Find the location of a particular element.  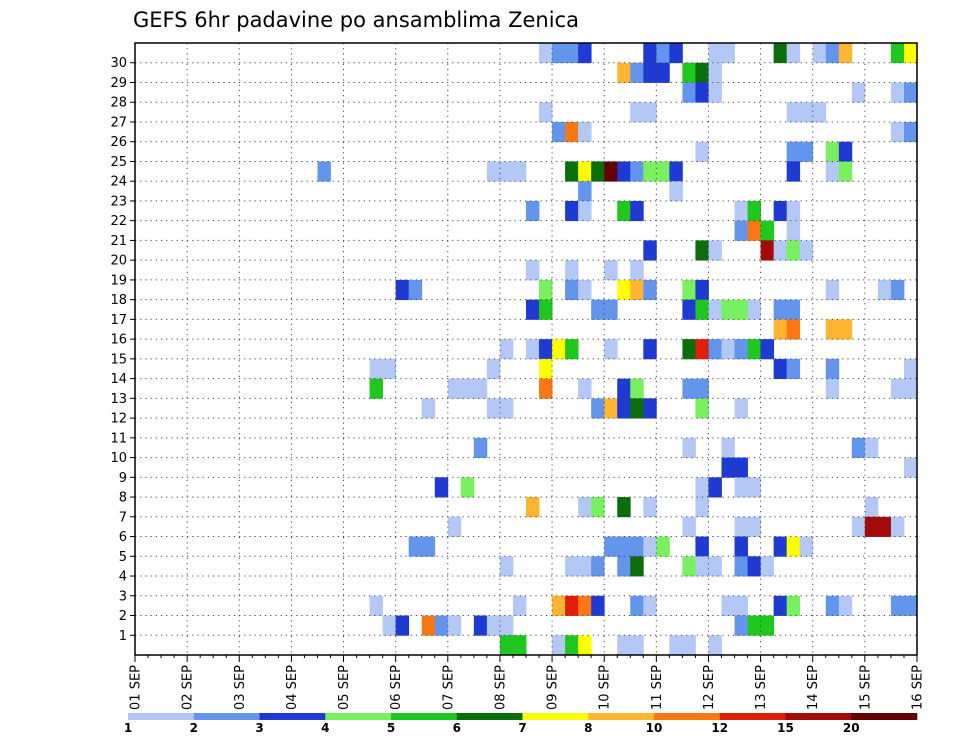

y-tick-label: 27 is located at coordinates (118, 122).